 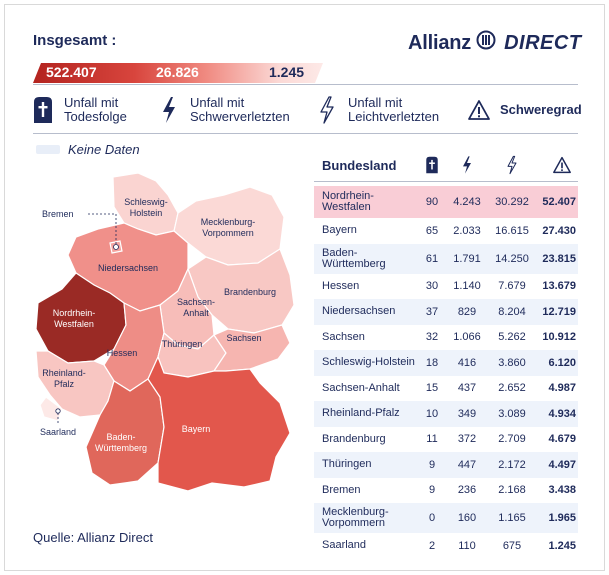 I want to click on legend-severity-label: Schweregrad, so click(x=541, y=109).